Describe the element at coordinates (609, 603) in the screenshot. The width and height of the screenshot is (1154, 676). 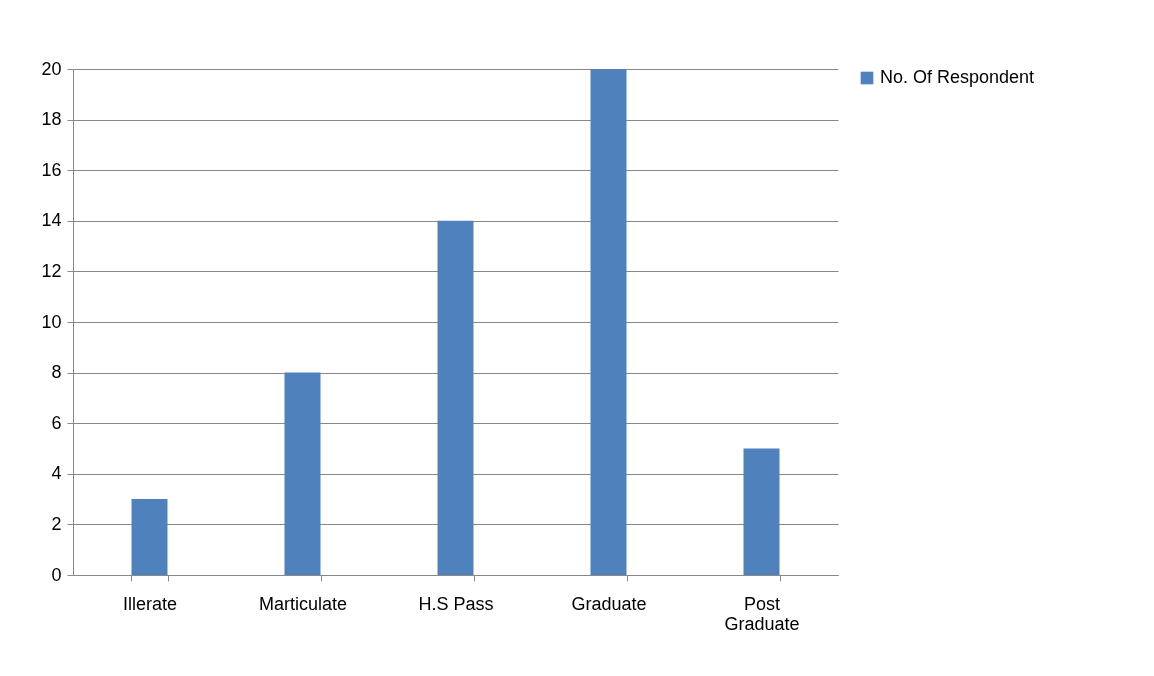
I see `x-tick-label: Graduate` at that location.